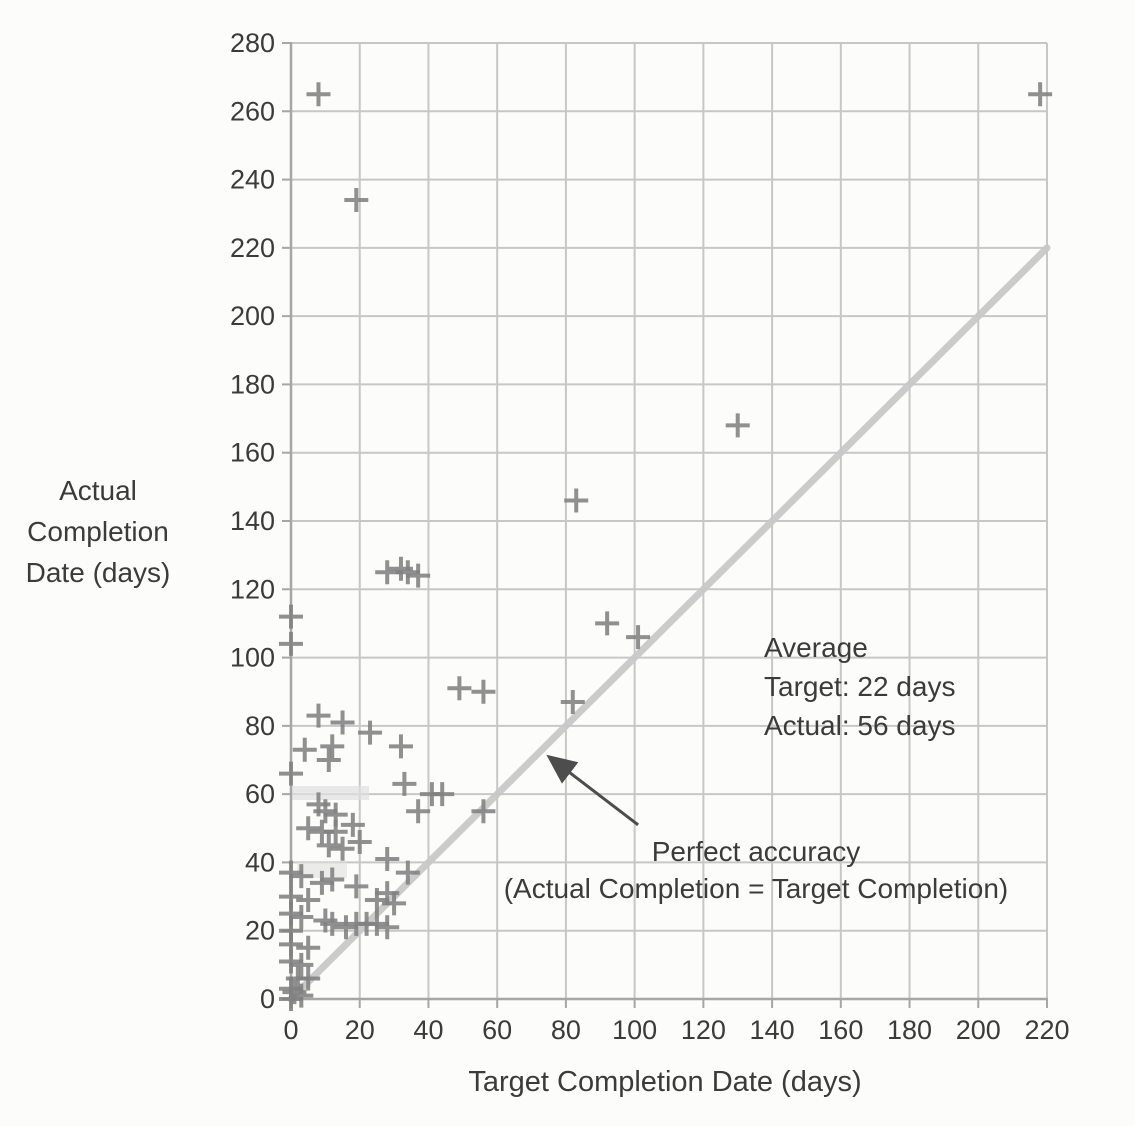 This screenshot has height=1126, width=1135. What do you see at coordinates (360, 1030) in the screenshot?
I see `x-tick-label: 20` at bounding box center [360, 1030].